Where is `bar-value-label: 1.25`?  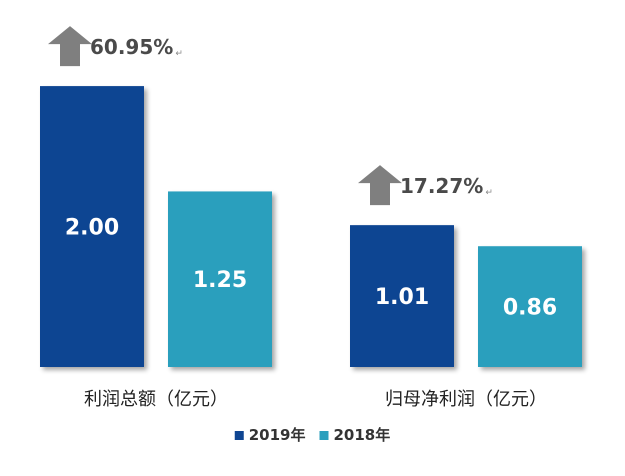
bar-value-label: 1.25 is located at coordinates (220, 280).